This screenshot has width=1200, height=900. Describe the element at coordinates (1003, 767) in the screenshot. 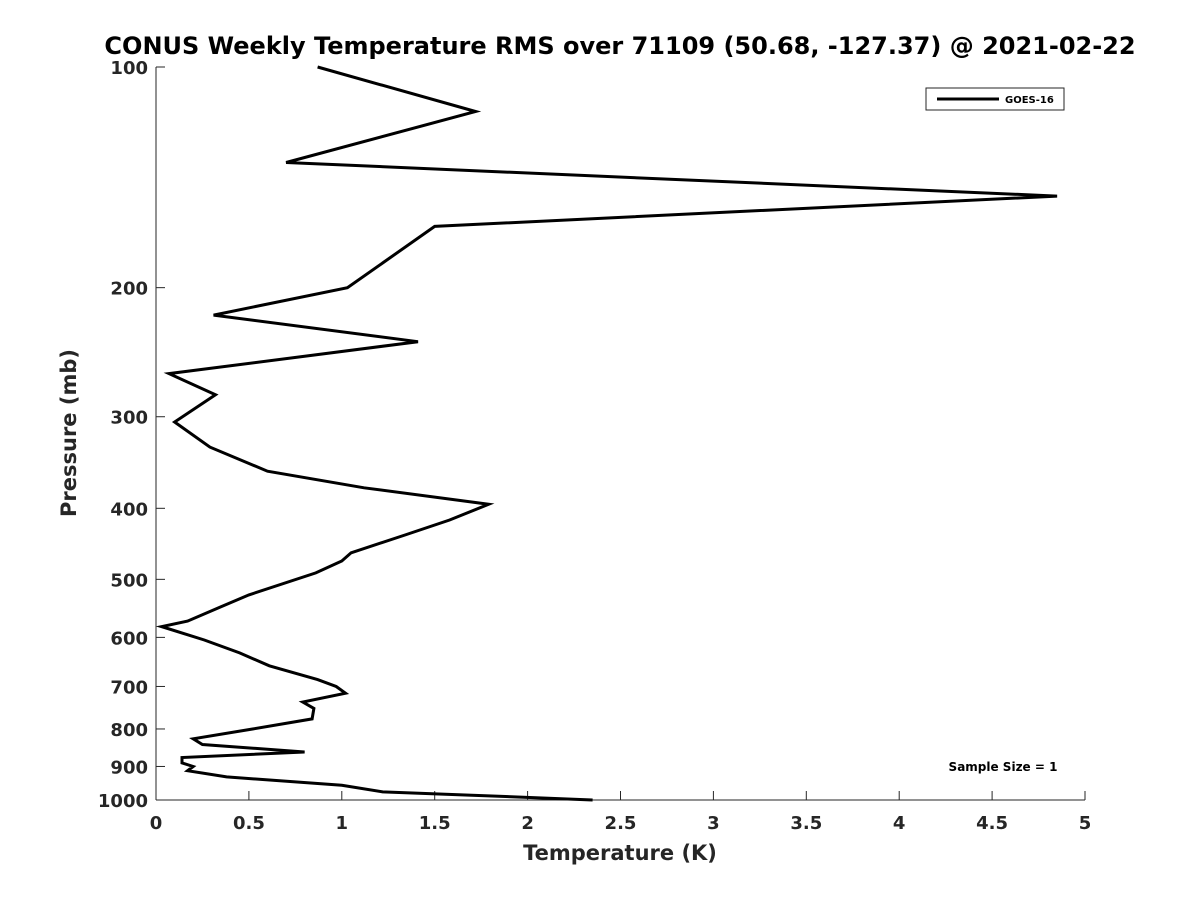

I see `sample-size-note: Sample Size = 1` at that location.